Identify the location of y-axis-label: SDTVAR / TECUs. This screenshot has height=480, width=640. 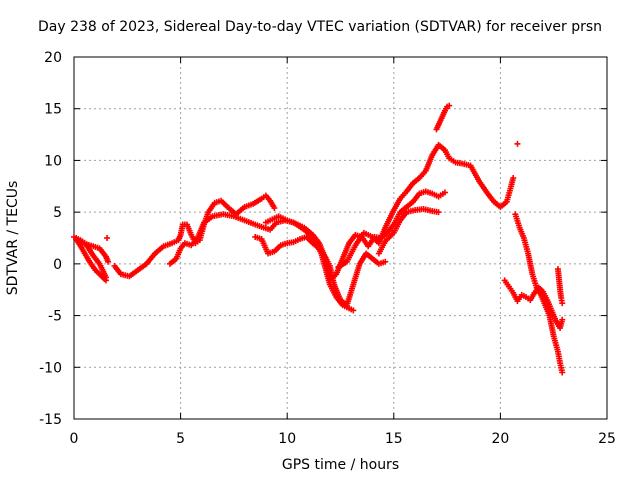
(13, 238).